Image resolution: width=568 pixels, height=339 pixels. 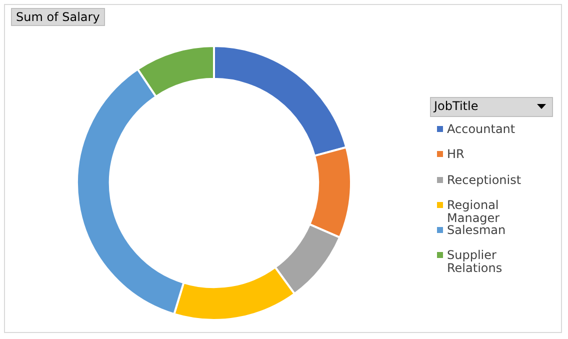 What do you see at coordinates (473, 211) in the screenshot?
I see `legend-label: Regional Manager` at bounding box center [473, 211].